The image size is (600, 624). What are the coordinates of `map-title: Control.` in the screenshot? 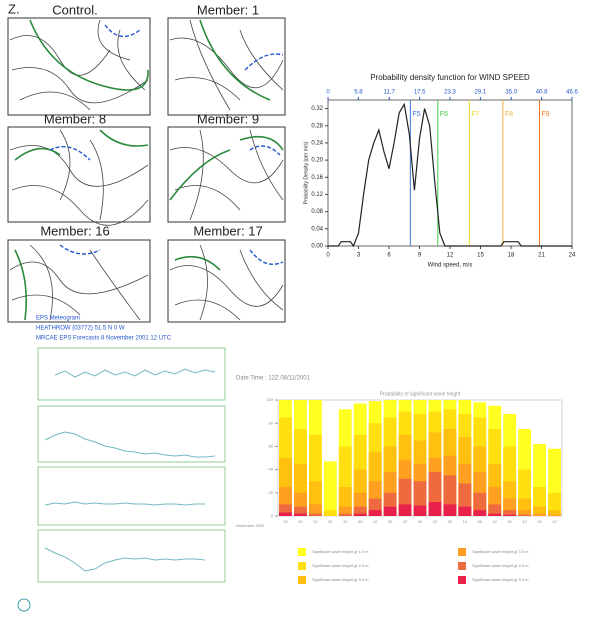 It's located at (75, 9).